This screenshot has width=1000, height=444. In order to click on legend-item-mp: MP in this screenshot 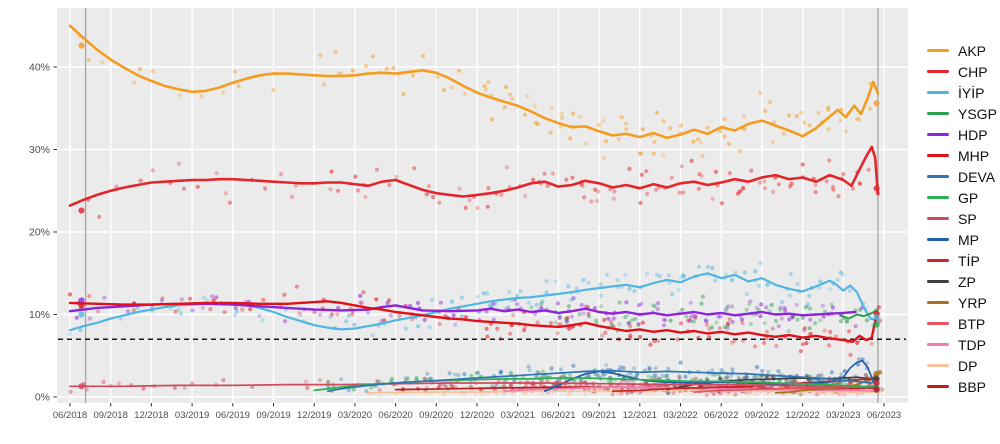, I will do `click(963, 239)`.